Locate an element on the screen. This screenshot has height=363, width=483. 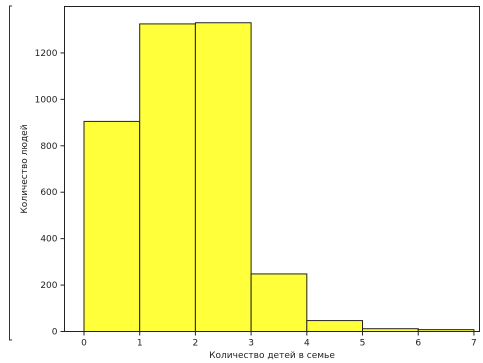
x-tick-label: 2 is located at coordinates (196, 344).